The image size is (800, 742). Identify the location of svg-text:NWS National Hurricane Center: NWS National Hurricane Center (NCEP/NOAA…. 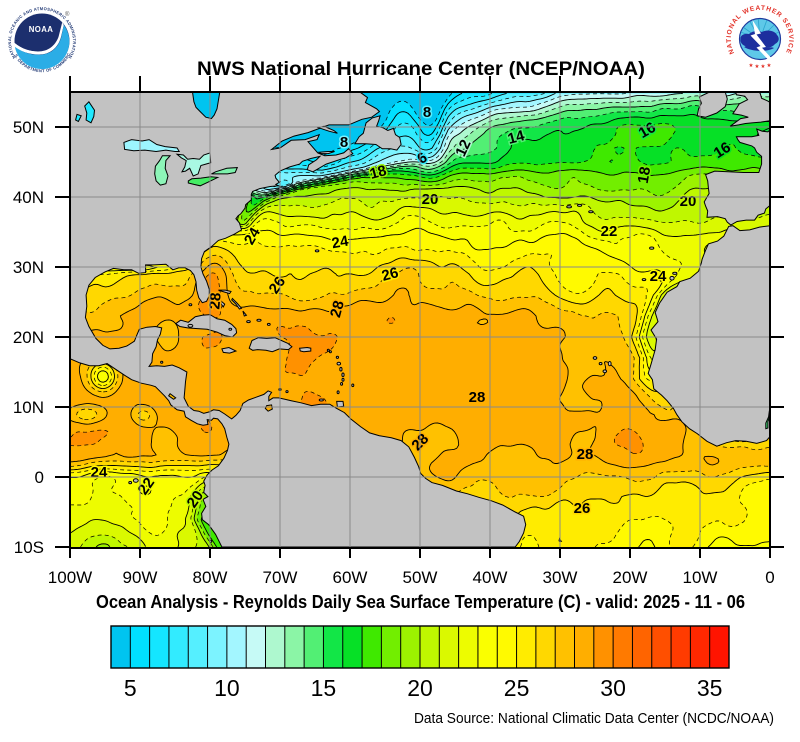
(421, 69).